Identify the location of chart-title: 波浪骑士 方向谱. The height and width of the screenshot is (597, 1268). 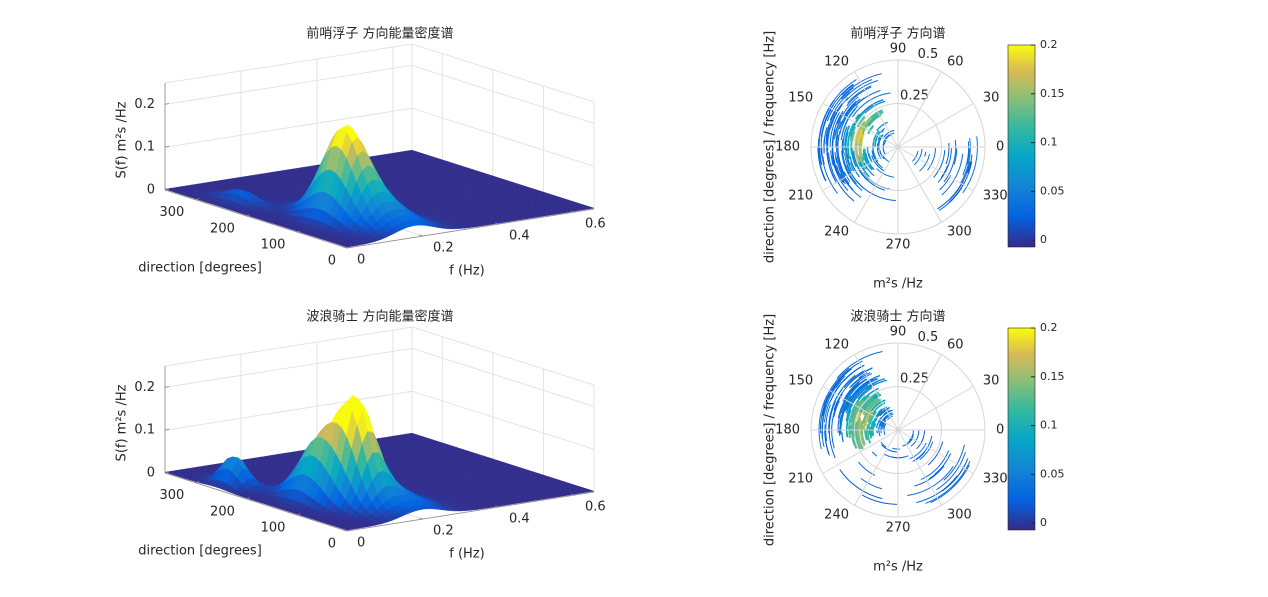
(897, 317).